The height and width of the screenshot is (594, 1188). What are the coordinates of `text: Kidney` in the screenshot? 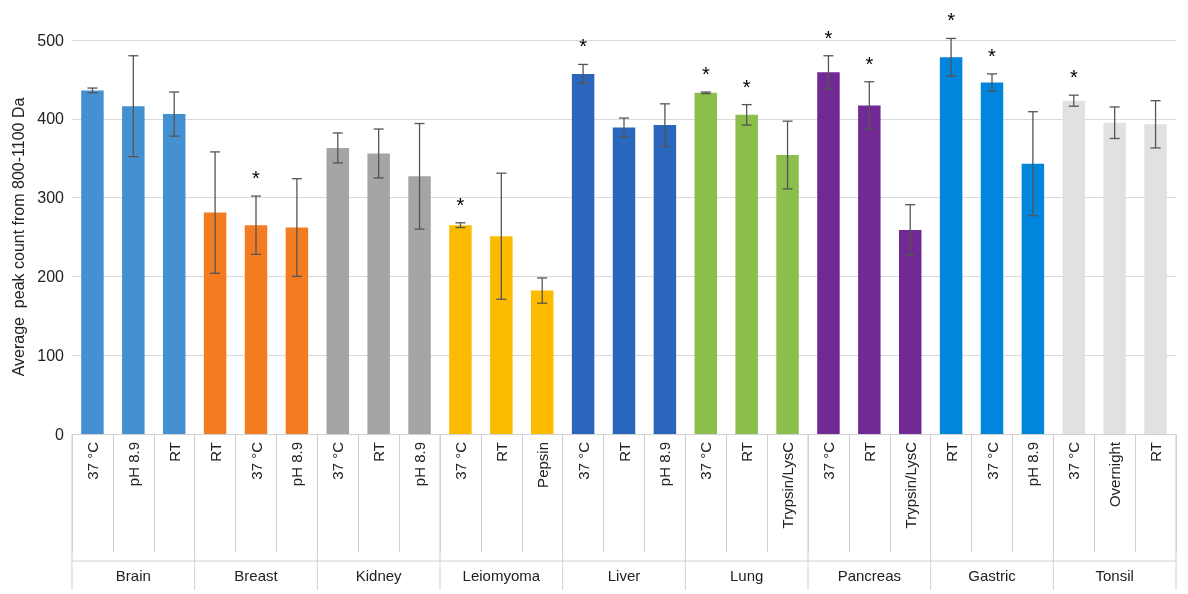 It's located at (379, 575).